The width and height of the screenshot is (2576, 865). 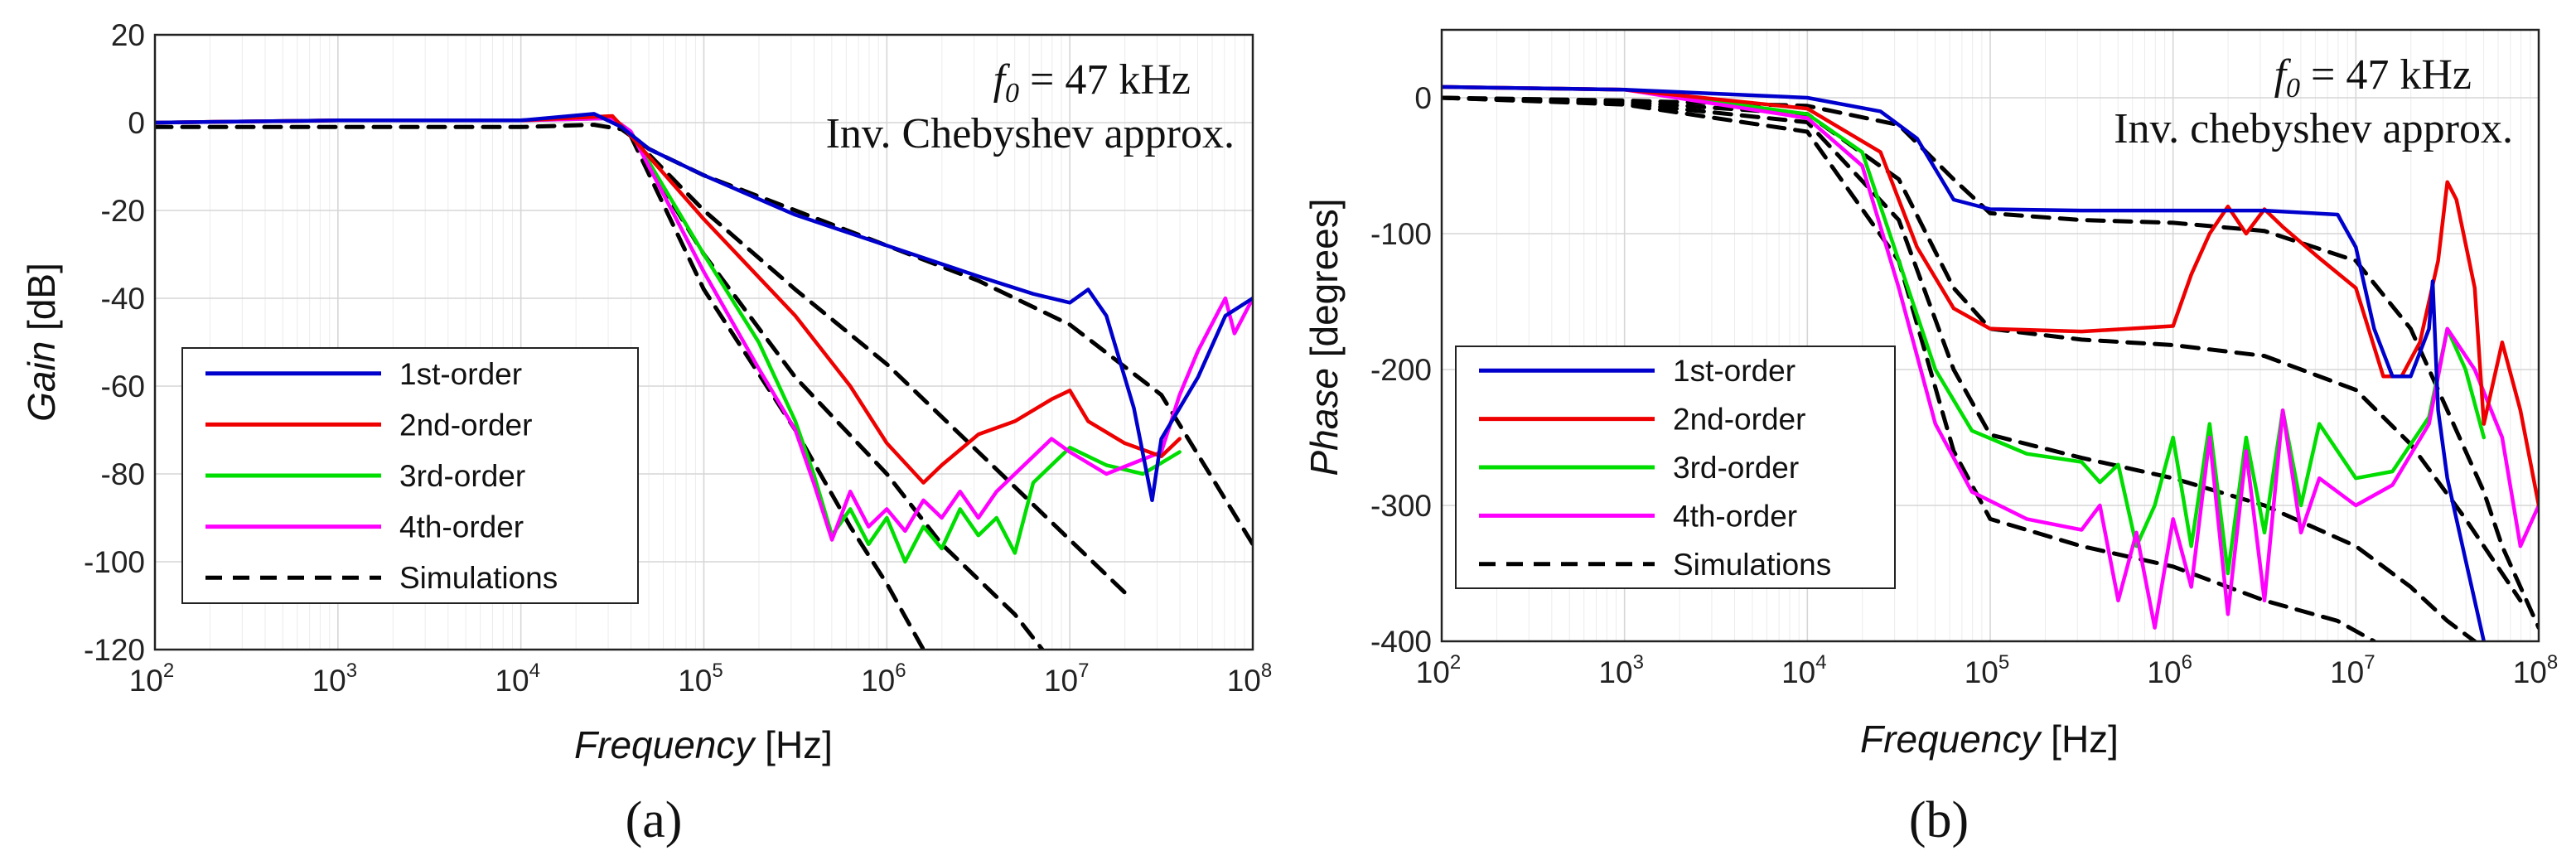 What do you see at coordinates (1752, 565) in the screenshot?
I see `phase-legend-label: Simulations` at bounding box center [1752, 565].